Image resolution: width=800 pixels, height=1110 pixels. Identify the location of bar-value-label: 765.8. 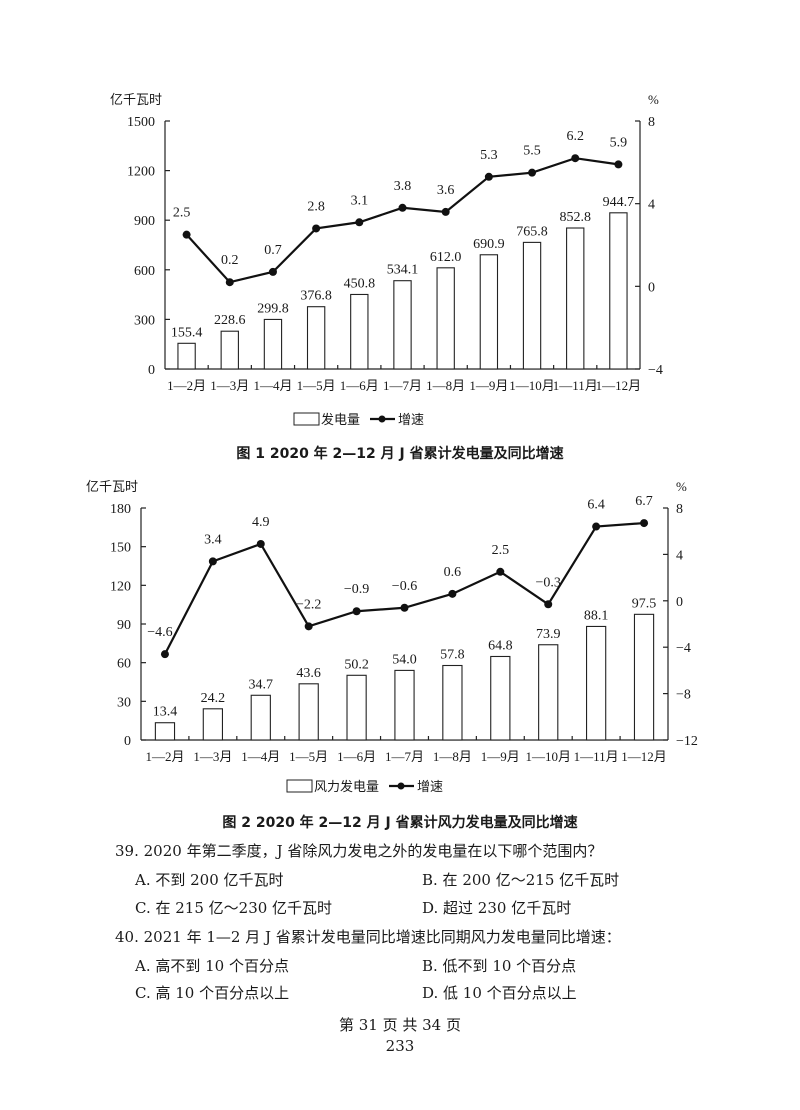
(532, 231).